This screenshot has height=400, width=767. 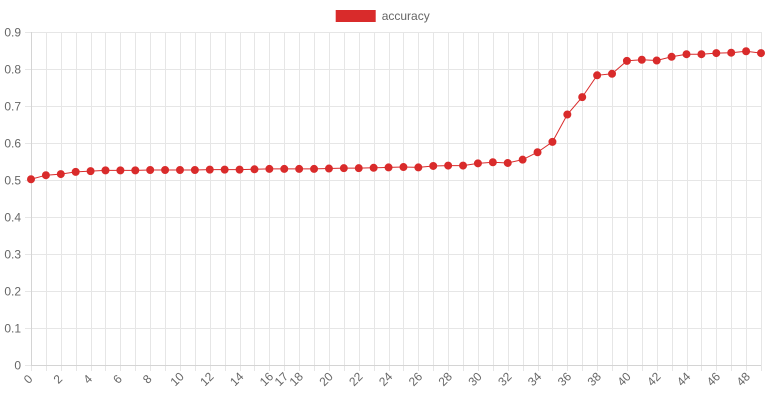 I want to click on x-tick-label: 46, so click(x=714, y=379).